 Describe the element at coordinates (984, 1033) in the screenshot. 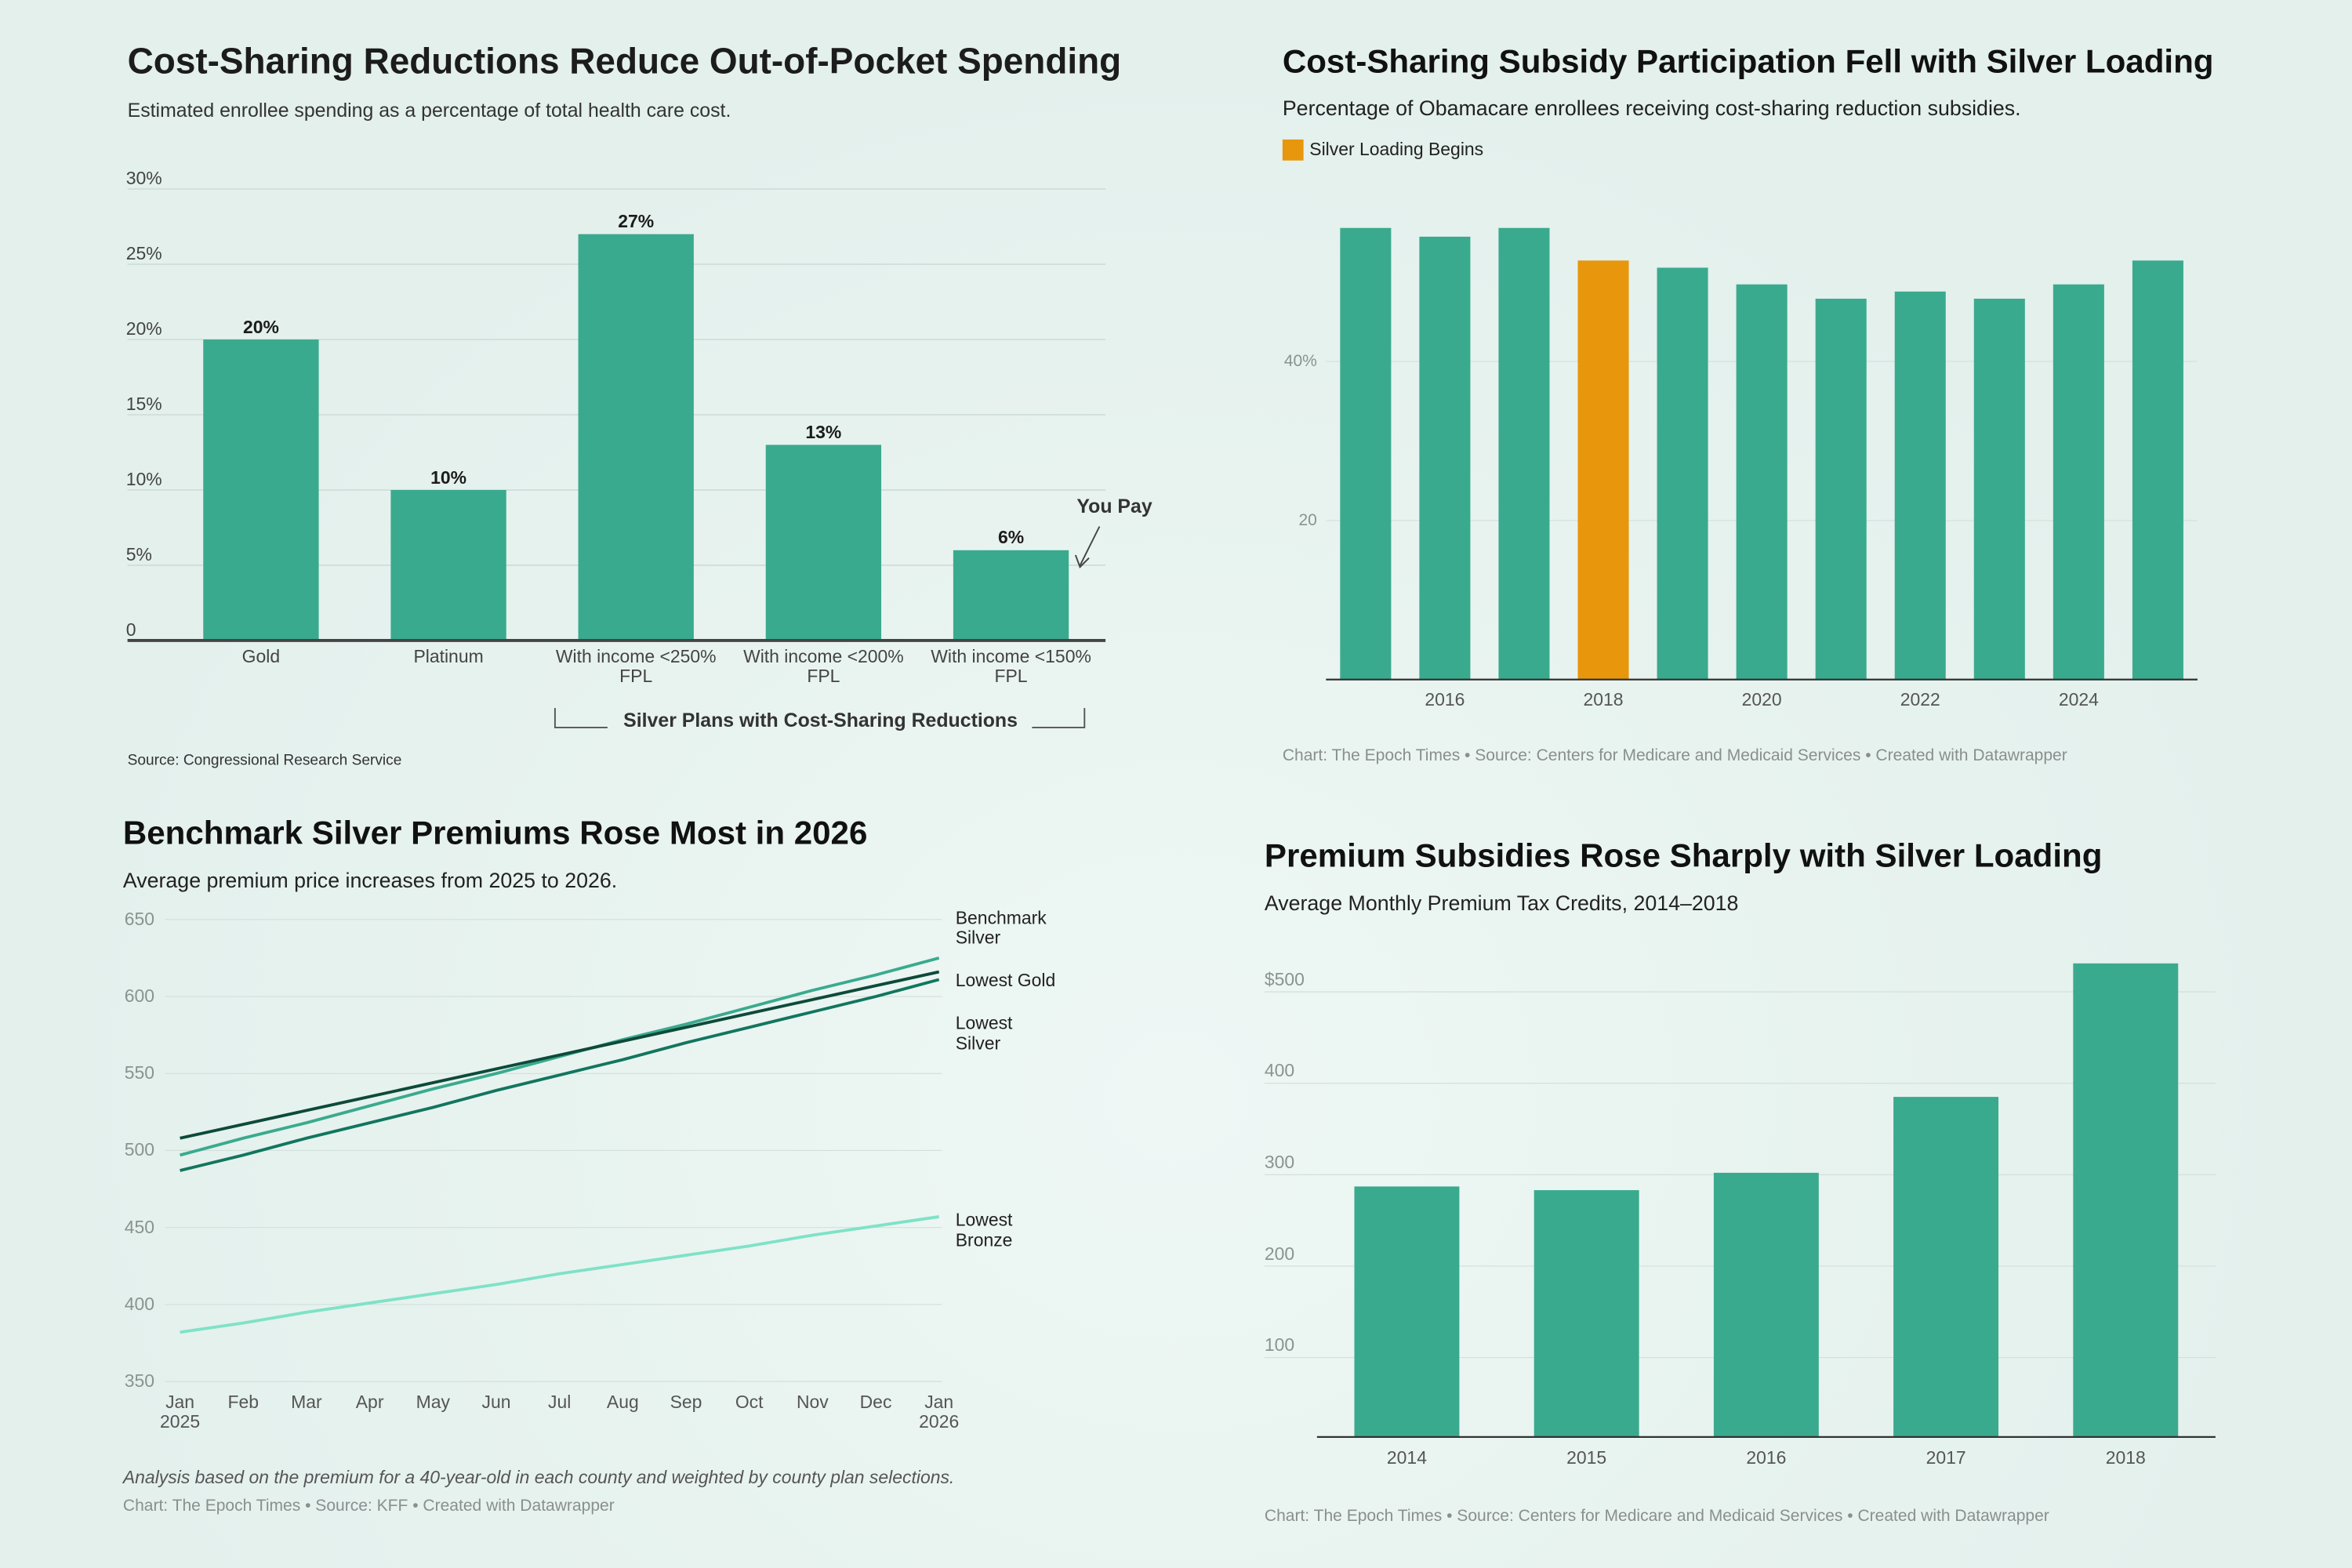

I see `series-label: Lowest Silver` at that location.